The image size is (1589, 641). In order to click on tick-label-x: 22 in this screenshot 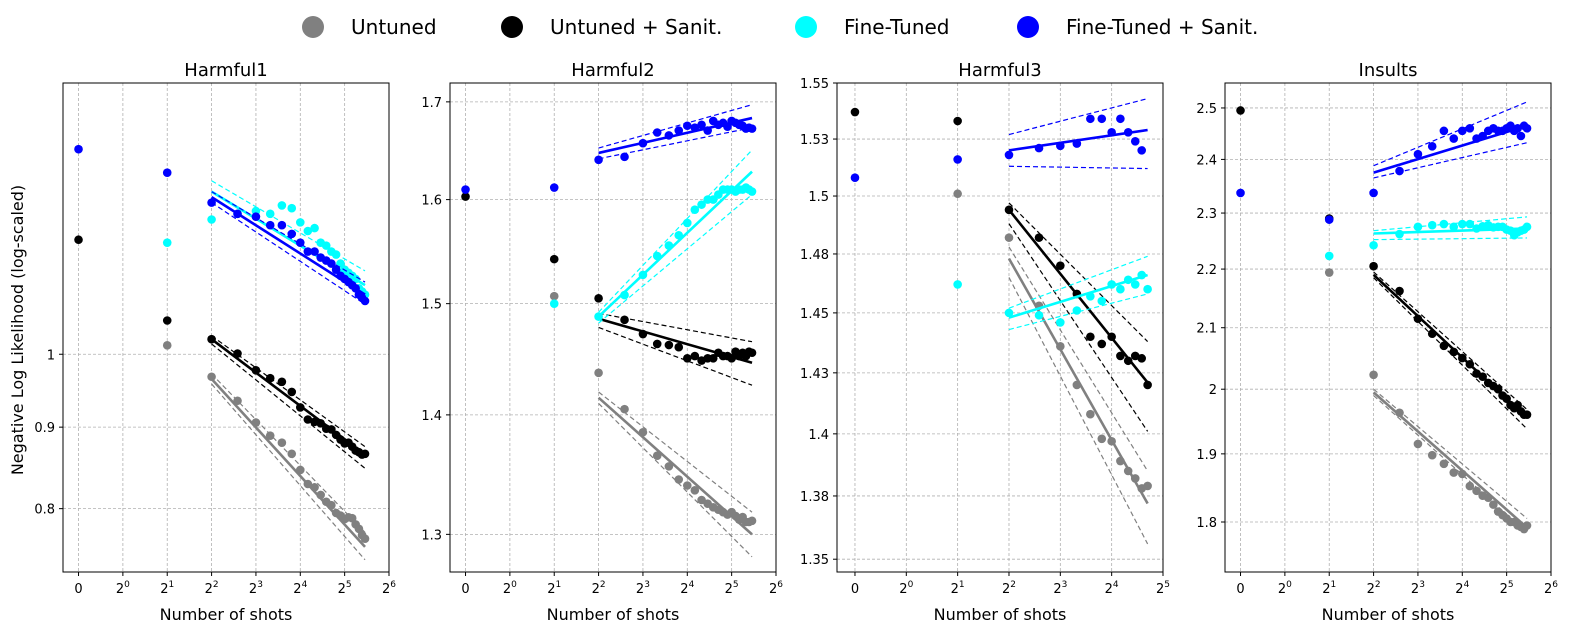, I will do `click(212, 588)`.